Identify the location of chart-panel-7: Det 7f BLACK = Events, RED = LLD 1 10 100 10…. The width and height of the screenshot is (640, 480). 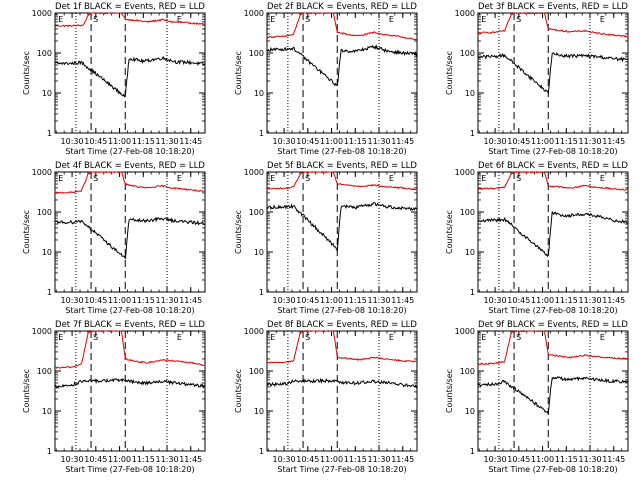
(114, 397).